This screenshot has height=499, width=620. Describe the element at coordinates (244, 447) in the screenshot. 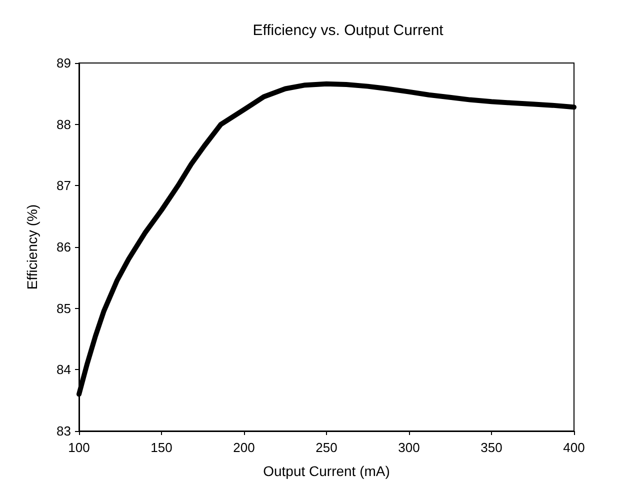

I see `x-tick-label: 200` at that location.